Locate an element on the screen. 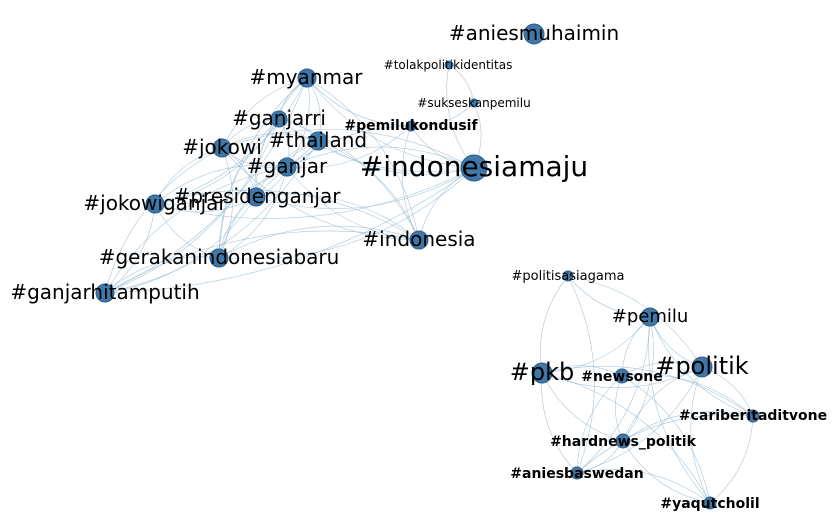 The image size is (839, 524). node-sukseskanpemilu is located at coordinates (474, 103).